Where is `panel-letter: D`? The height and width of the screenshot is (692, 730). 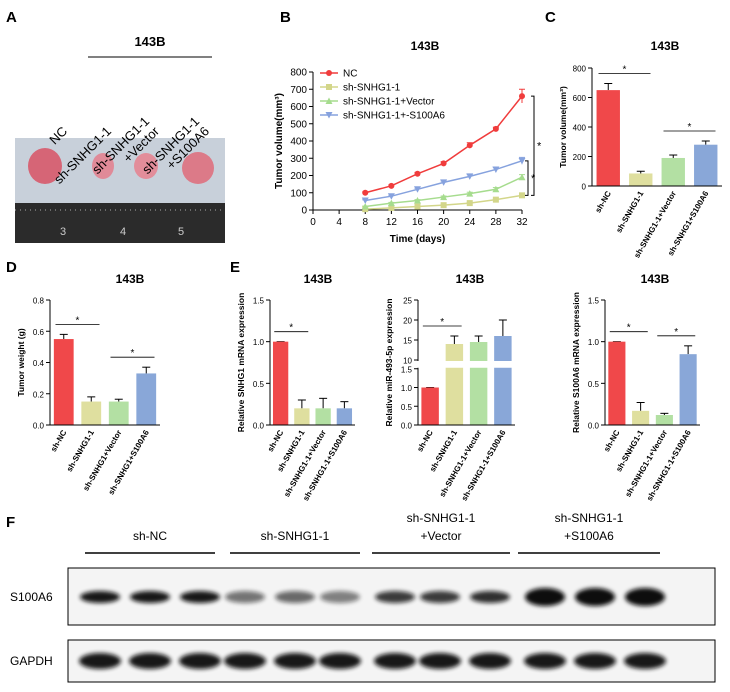
panel-letter: D is located at coordinates (11, 267).